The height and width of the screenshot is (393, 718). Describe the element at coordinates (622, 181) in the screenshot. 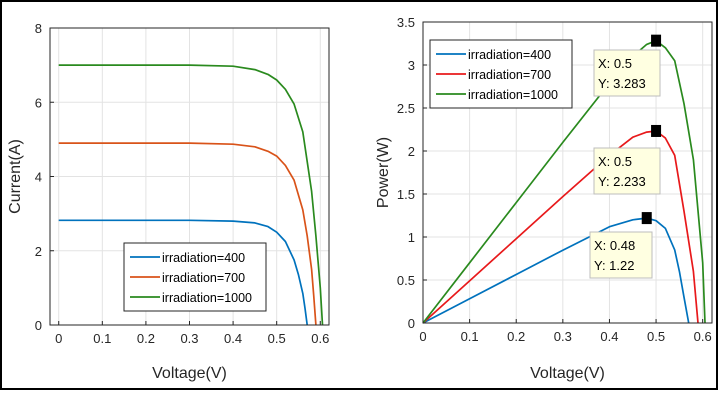

I see `datatip-y-label: Y: 2.233` at that location.